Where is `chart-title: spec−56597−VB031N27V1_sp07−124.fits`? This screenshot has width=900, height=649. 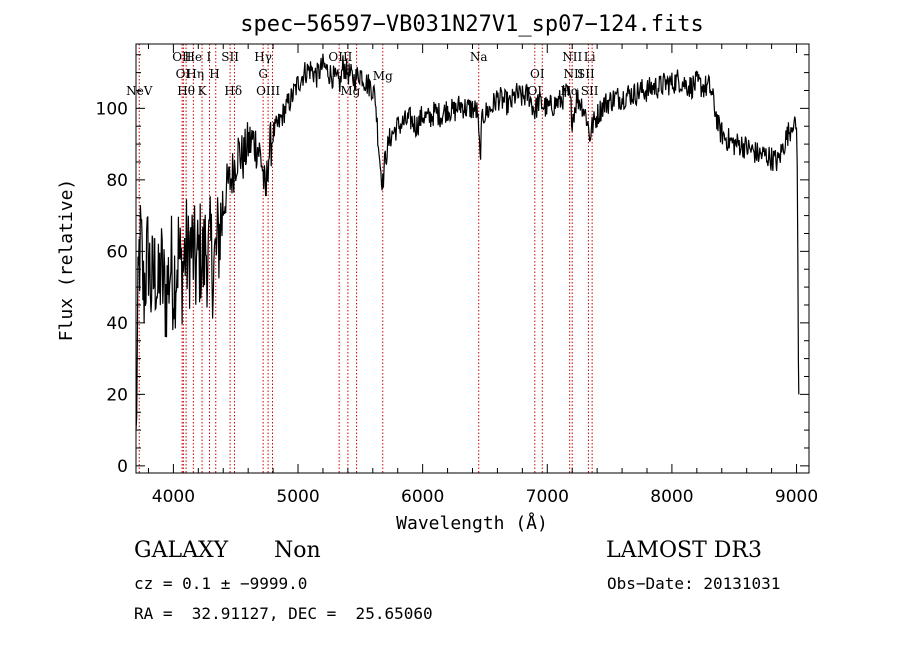 chart-title: spec−56597−VB031N27V1_sp07−124.fits is located at coordinates (472, 24).